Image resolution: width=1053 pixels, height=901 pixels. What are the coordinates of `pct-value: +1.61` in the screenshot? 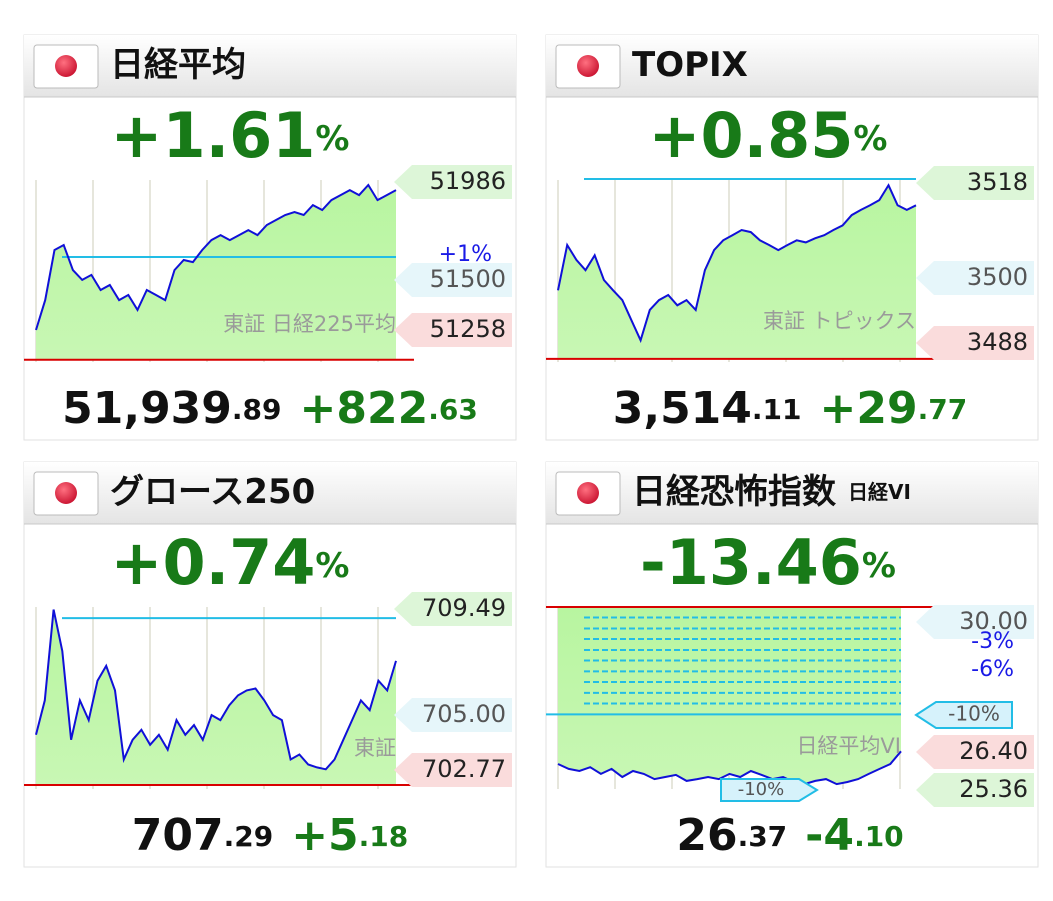 It's located at (213, 135).